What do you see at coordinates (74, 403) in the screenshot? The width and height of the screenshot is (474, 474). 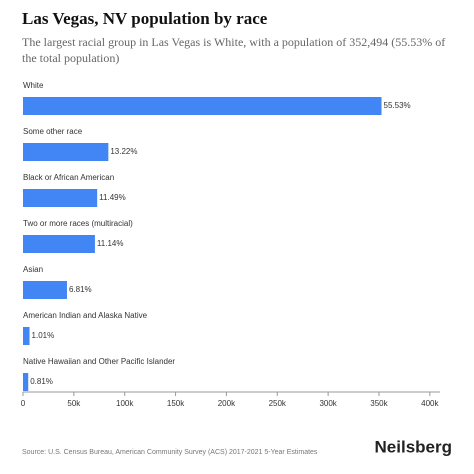 I see `x-tick-label: 50k` at bounding box center [74, 403].